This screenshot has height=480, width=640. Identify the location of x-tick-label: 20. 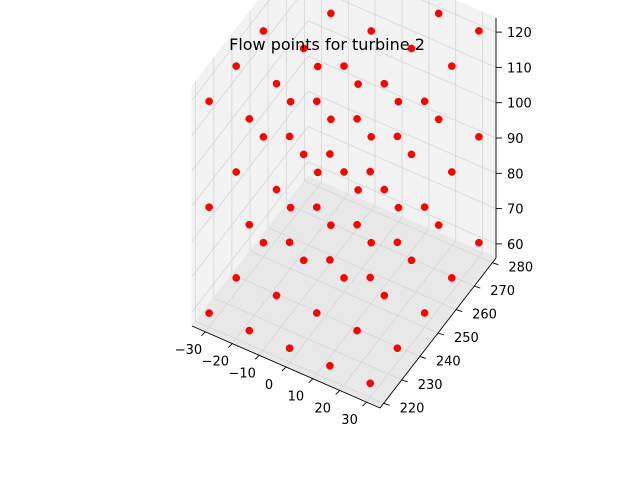
(322, 408).